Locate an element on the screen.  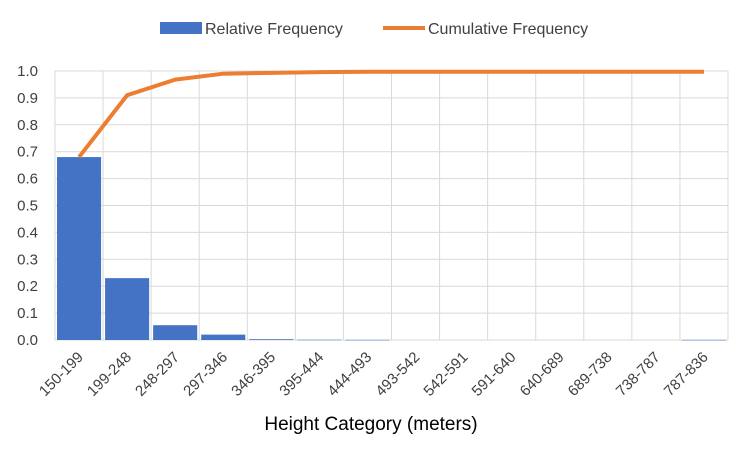
y-tick-label: 0.3 is located at coordinates (27, 259).